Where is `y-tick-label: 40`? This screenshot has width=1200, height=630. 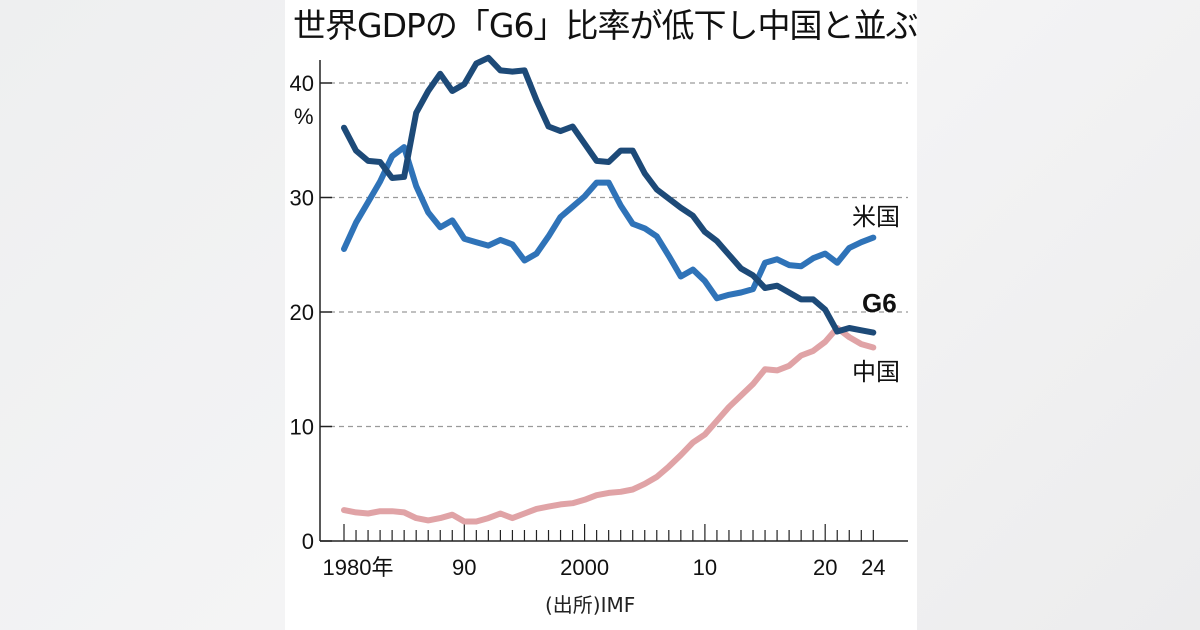 y-tick-label: 40 is located at coordinates (302, 83).